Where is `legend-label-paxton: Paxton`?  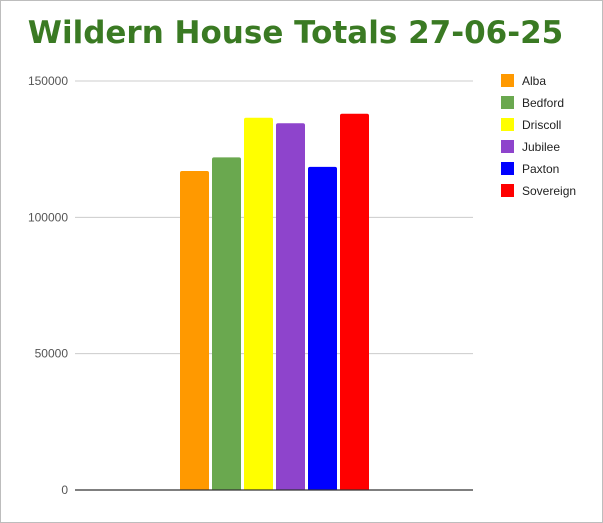 legend-label-paxton: Paxton is located at coordinates (540, 169).